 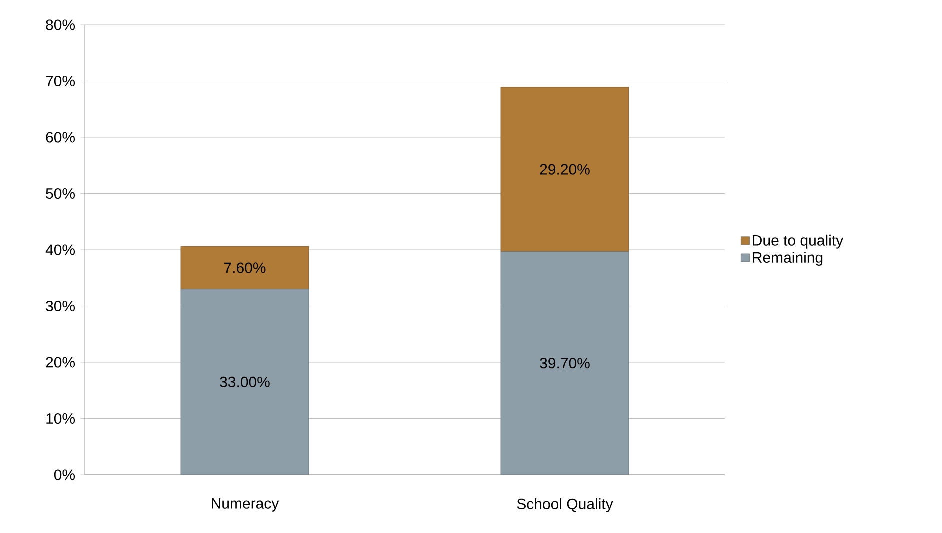 I want to click on data-label: 39.70%, so click(x=565, y=363).